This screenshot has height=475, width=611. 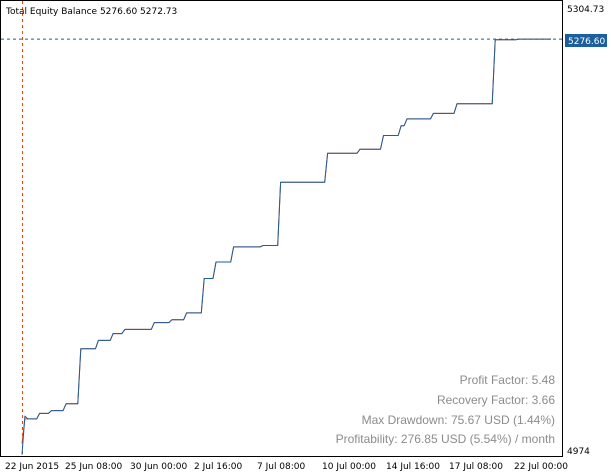 I want to click on x-tick-label-8: 22 Jul 00:00, so click(x=541, y=467).